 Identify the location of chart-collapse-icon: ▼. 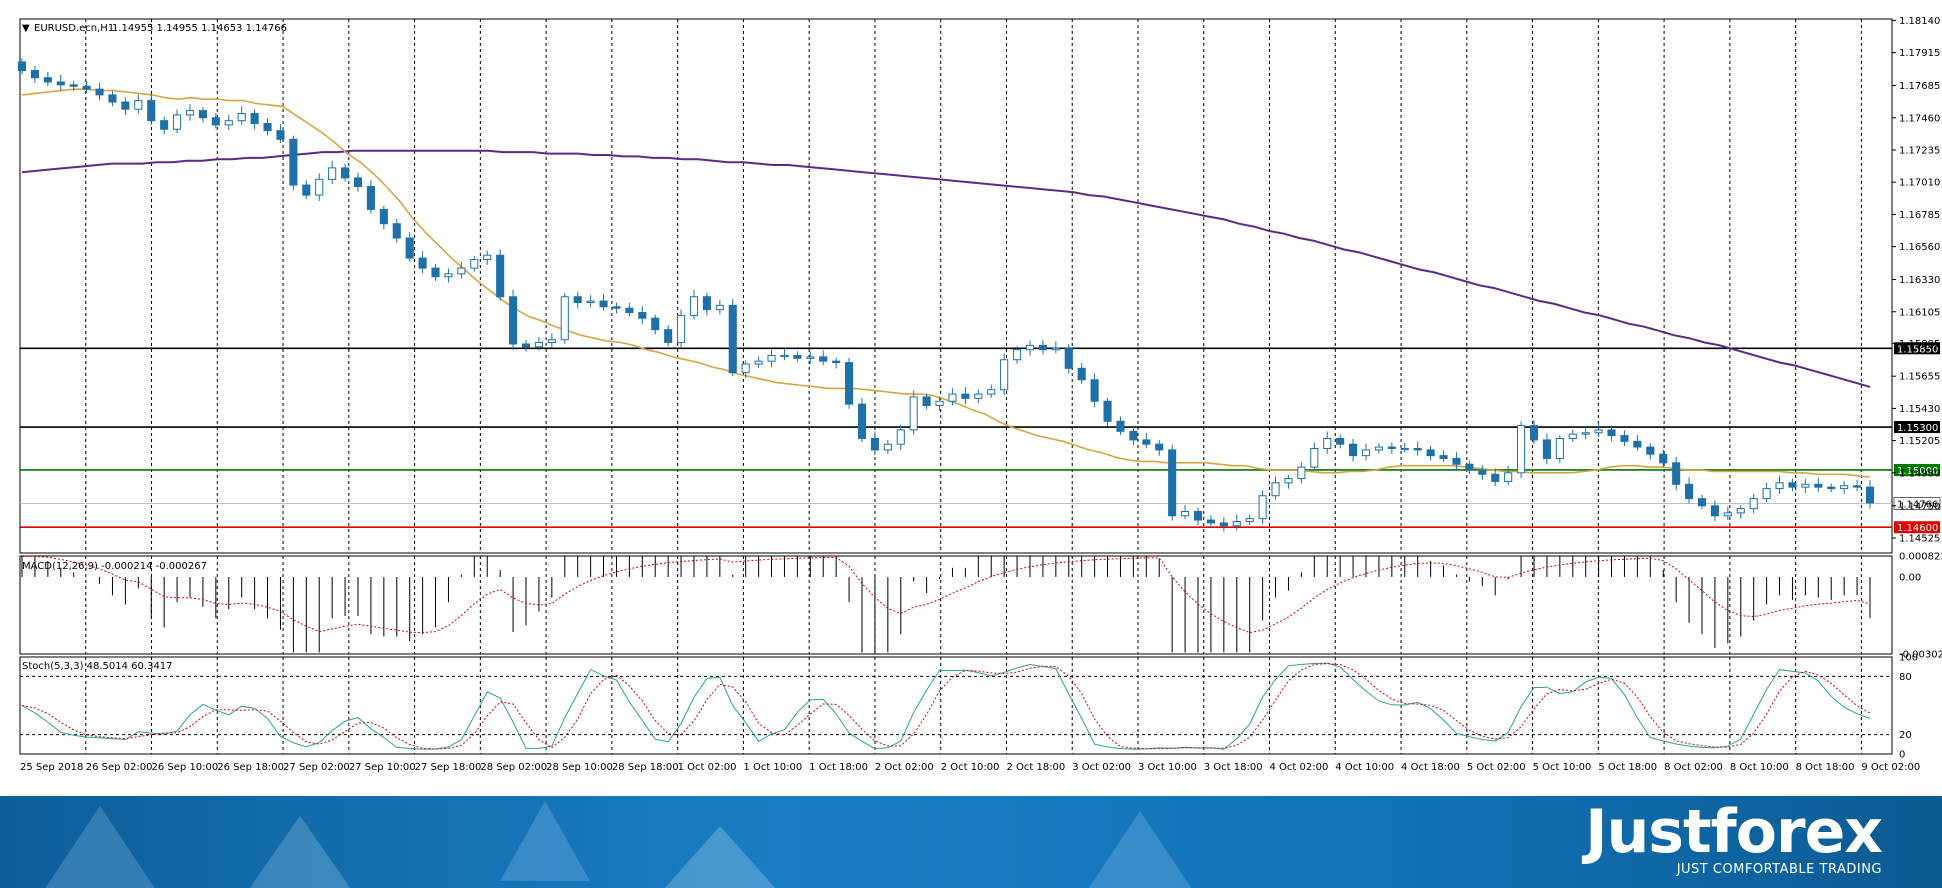
(26, 28).